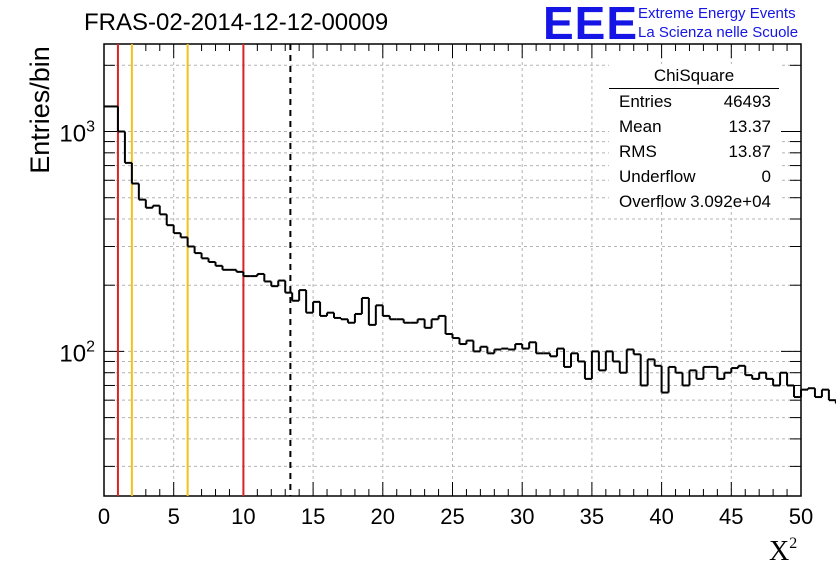  Describe the element at coordinates (717, 13) in the screenshot. I see `logo-line-1: Extreme Energy Events` at that location.